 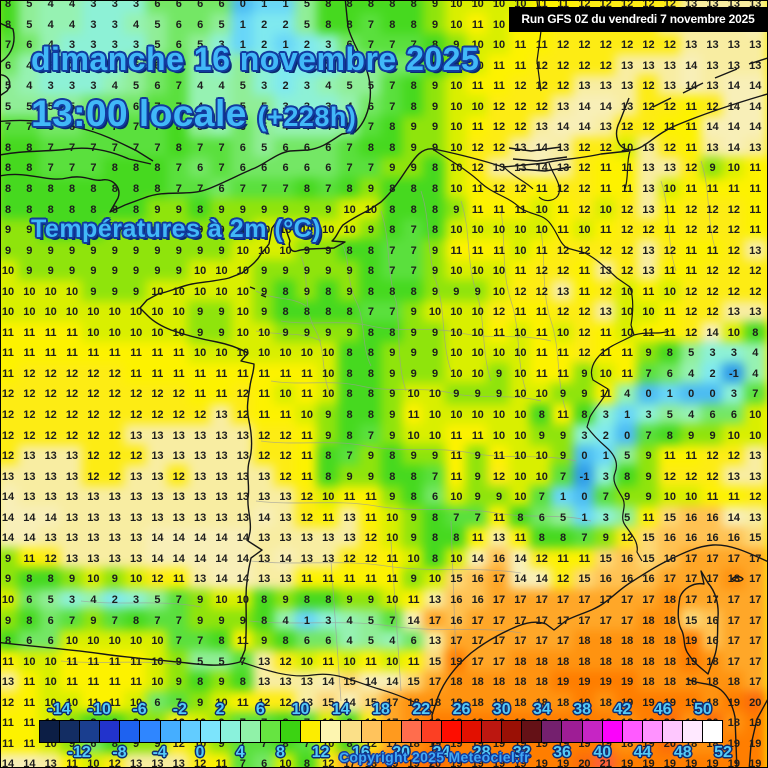 I want to click on temp-value: 14, so click(x=734, y=127).